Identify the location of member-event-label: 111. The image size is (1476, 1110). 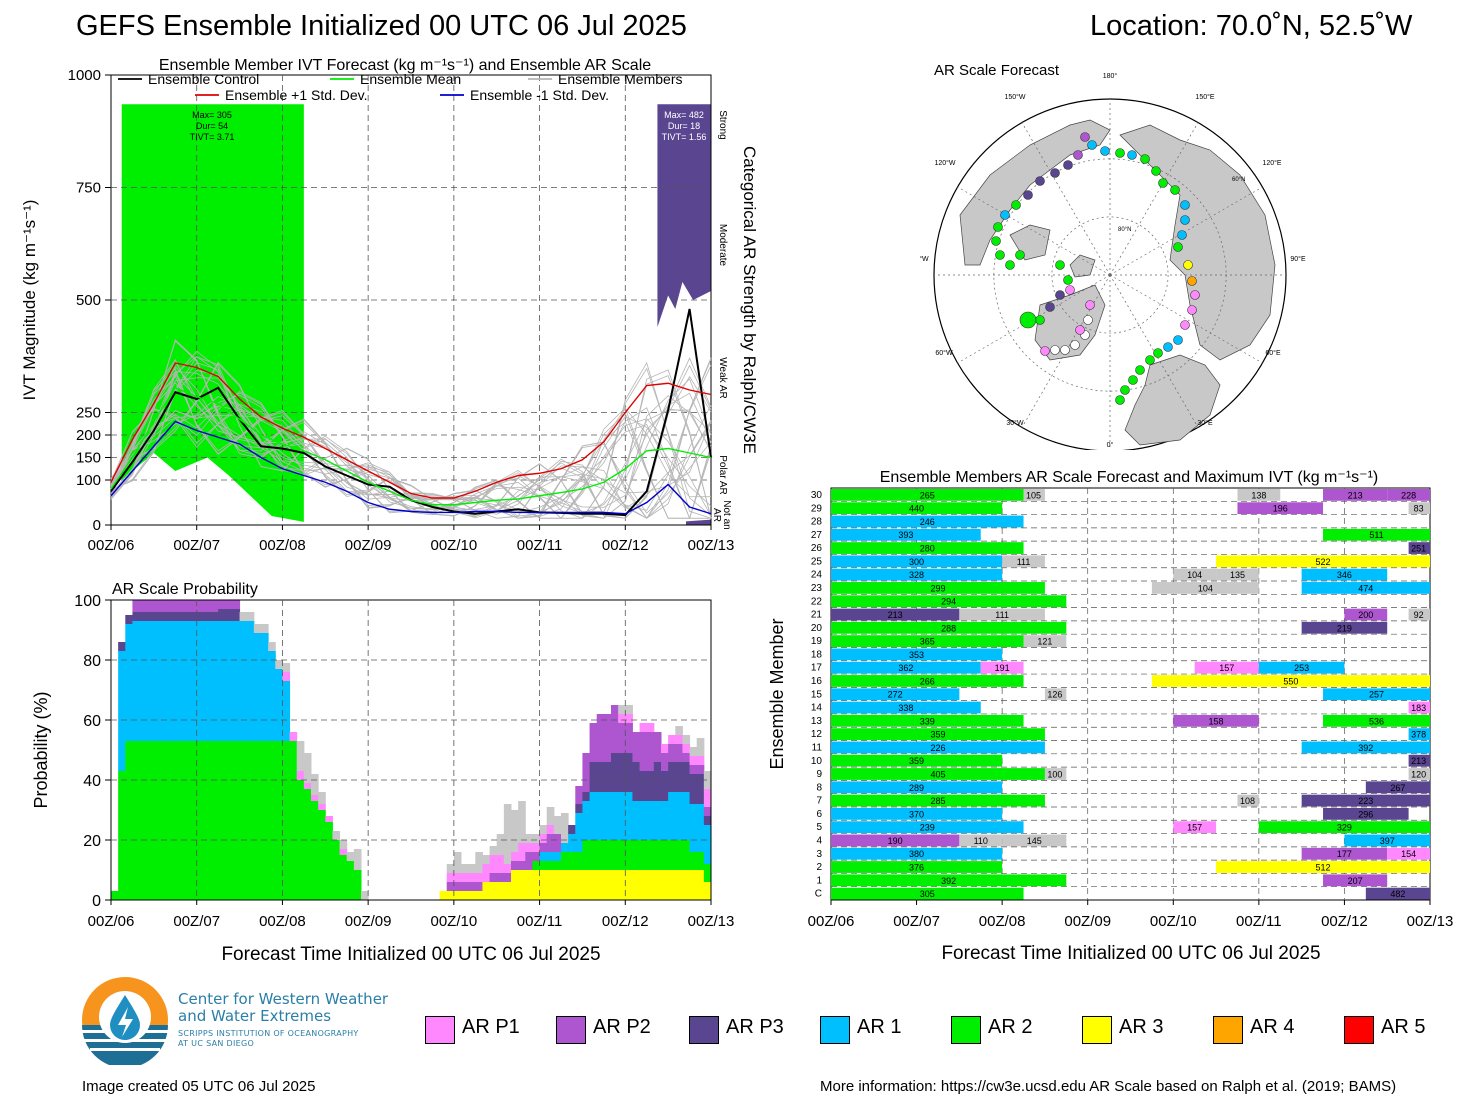
(1002, 615).